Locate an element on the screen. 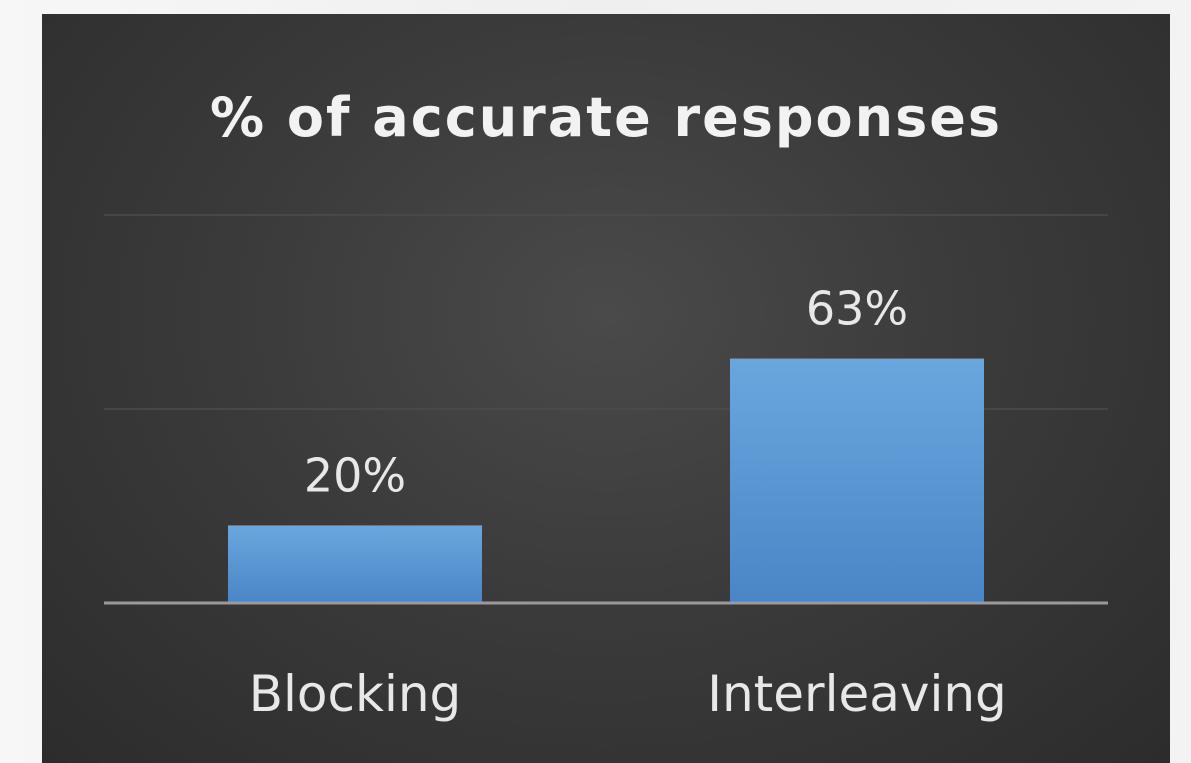 The height and width of the screenshot is (763, 1191). category-label: Blocking is located at coordinates (355, 694).